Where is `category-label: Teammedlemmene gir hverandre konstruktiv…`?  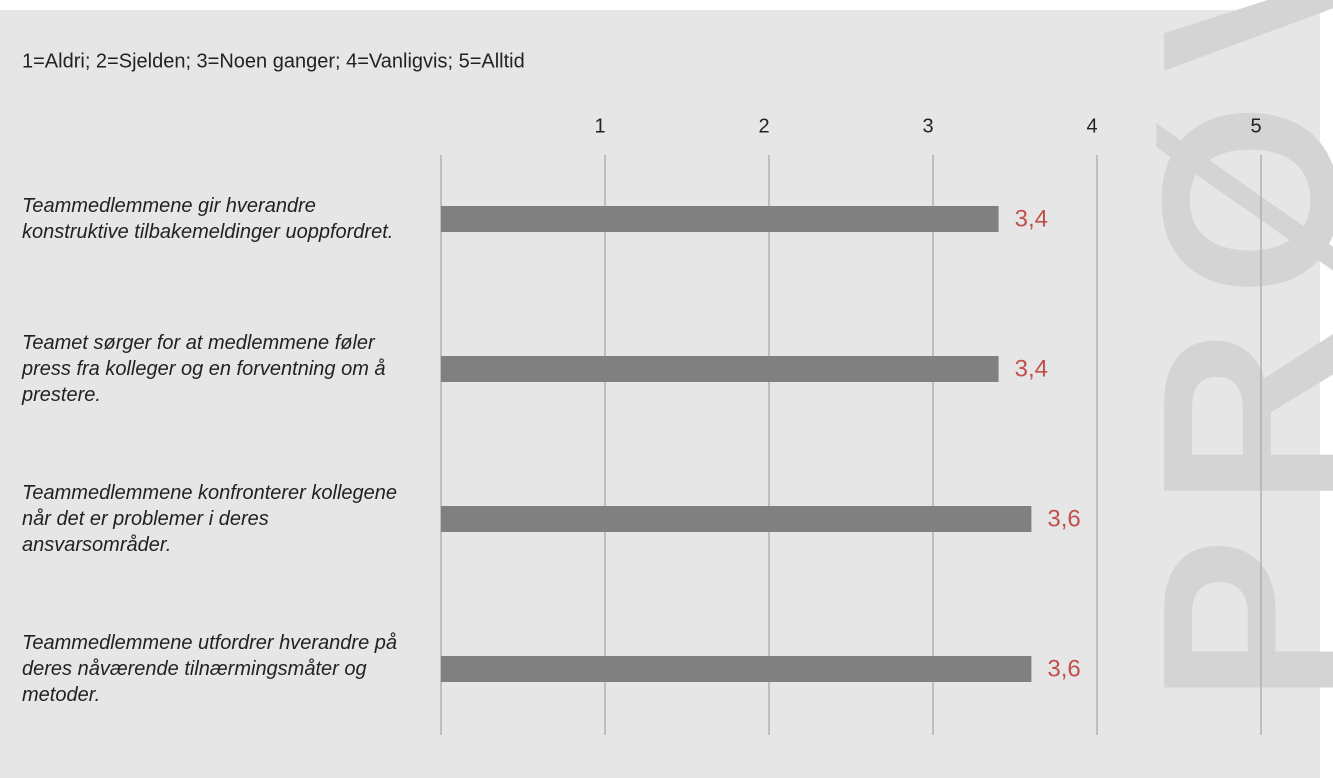
category-label: Teammedlemmene gir hverandre konstruktiv… is located at coordinates (208, 219).